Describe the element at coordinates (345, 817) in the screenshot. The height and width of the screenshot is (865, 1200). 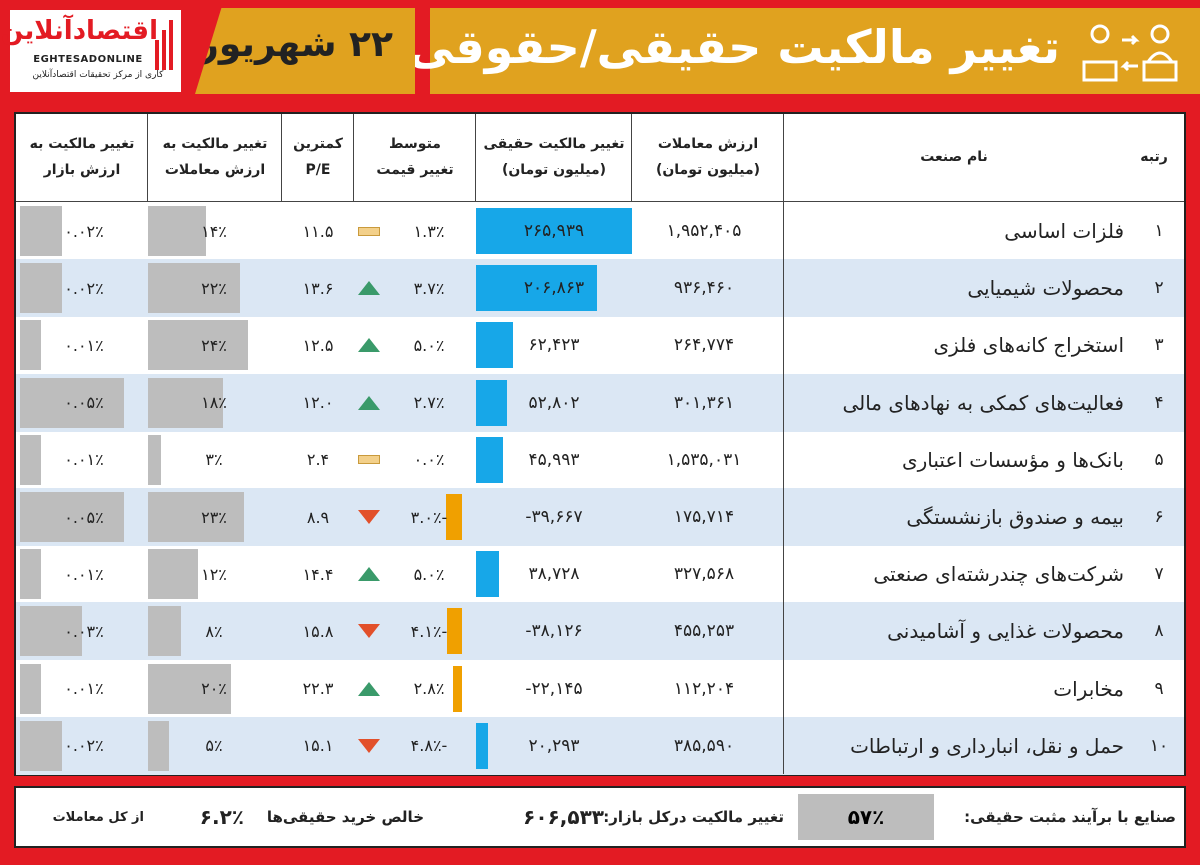
I see `net-buy-label: خالص خرید حقیقی‌ها` at that location.